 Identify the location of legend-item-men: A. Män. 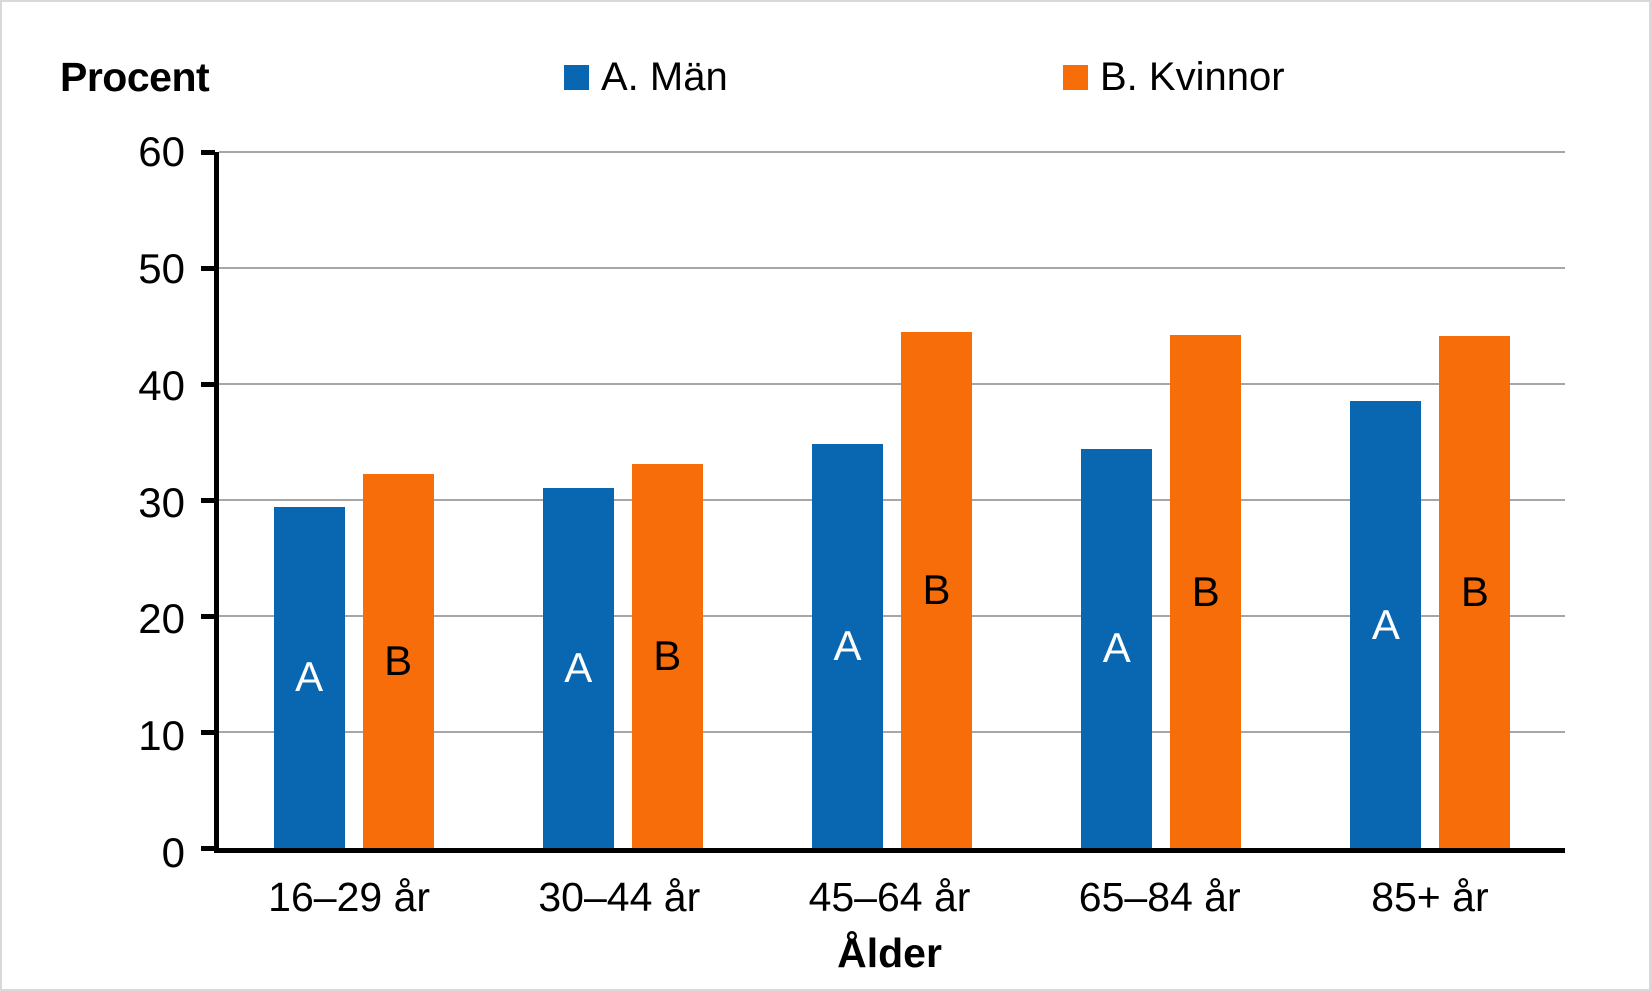
(646, 77).